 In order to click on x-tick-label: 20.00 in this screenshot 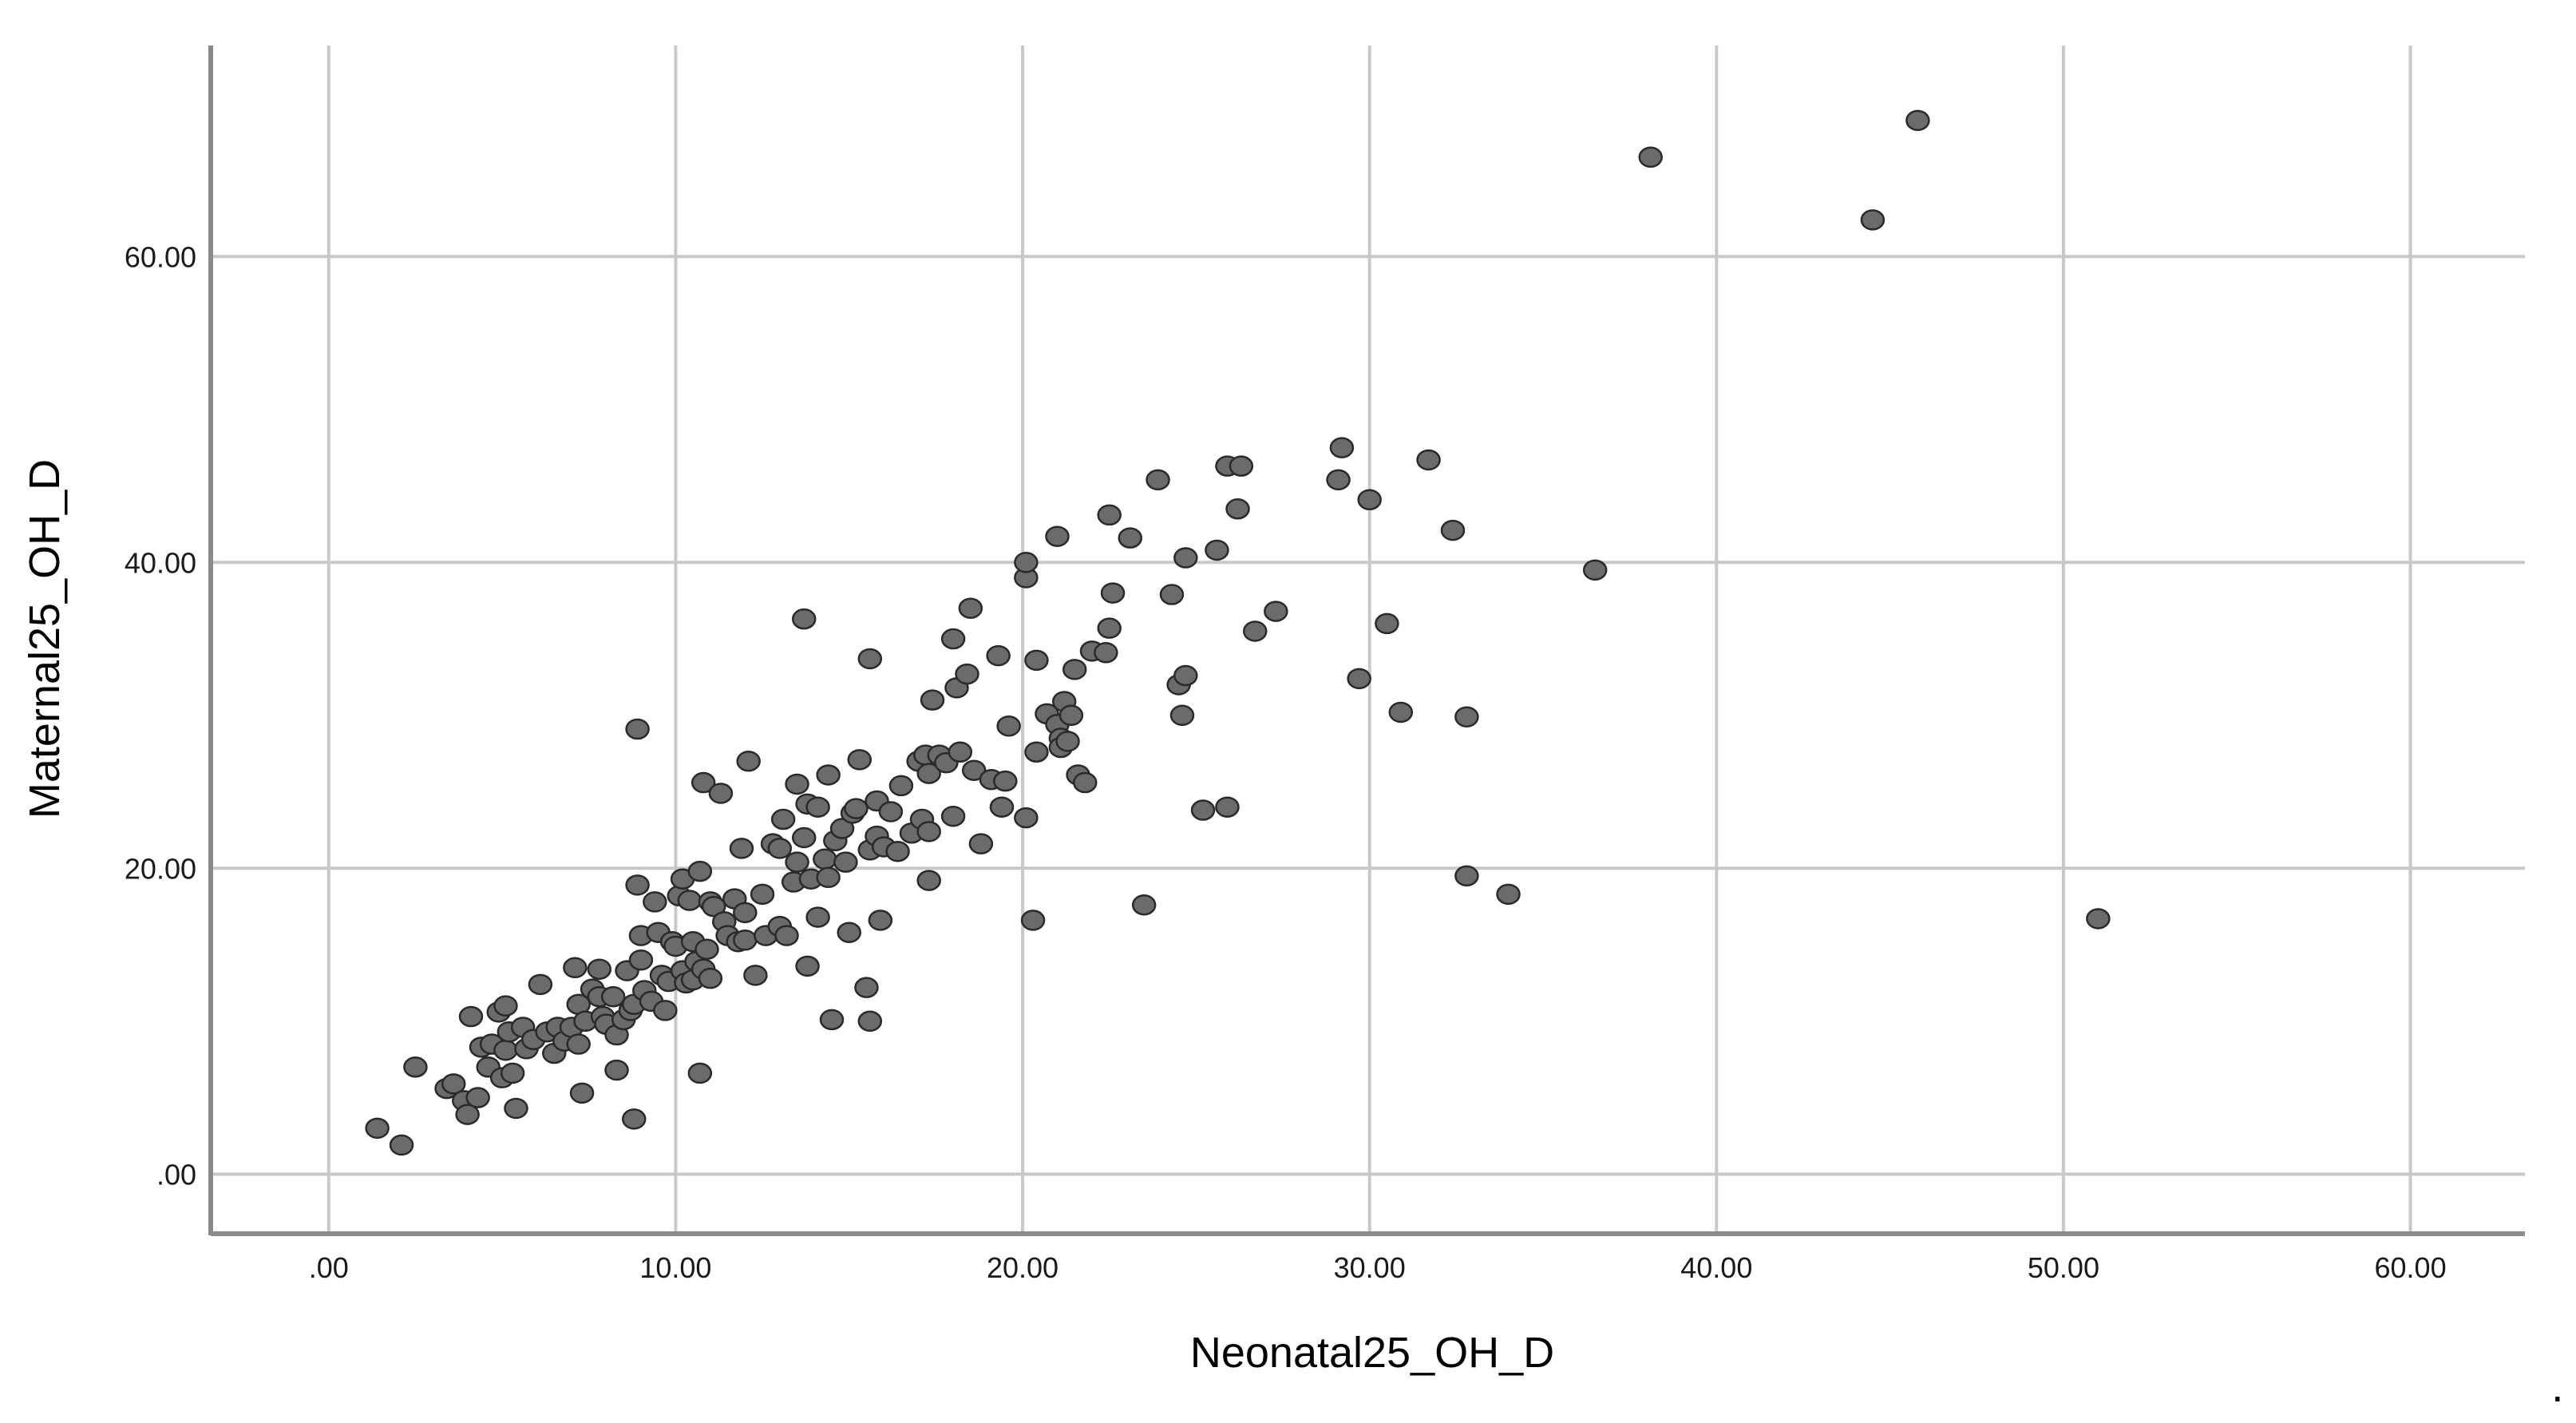, I will do `click(1023, 1267)`.